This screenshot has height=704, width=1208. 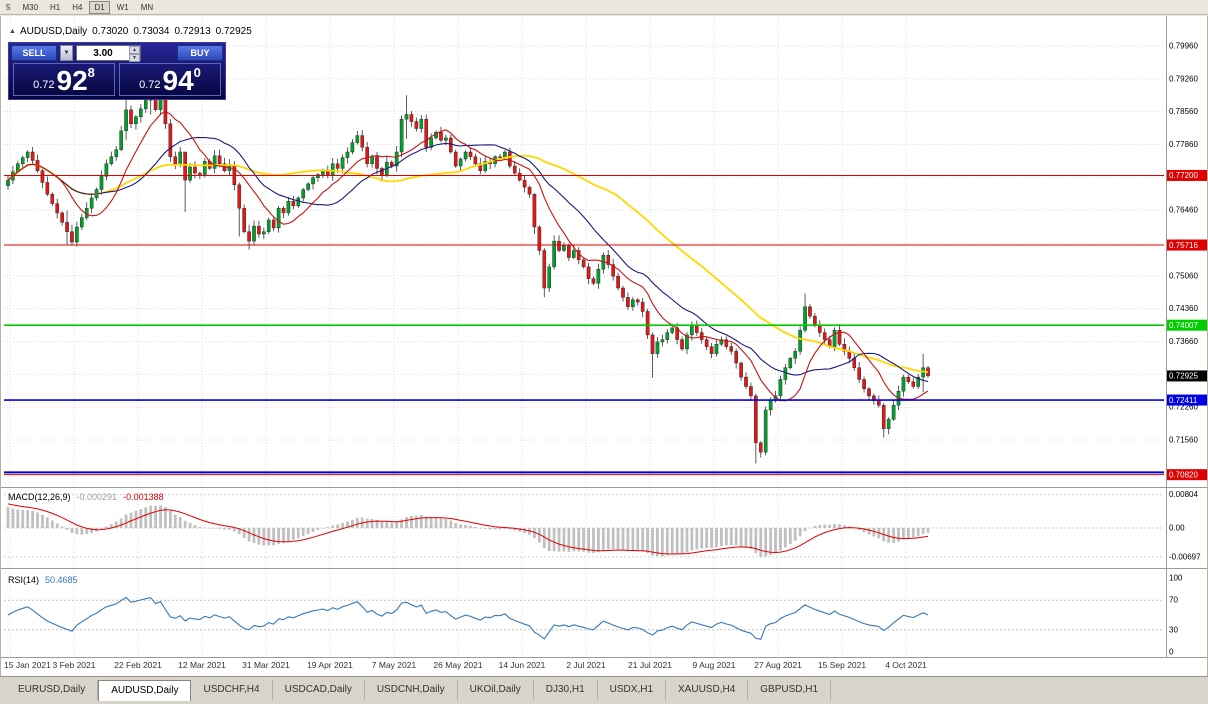 What do you see at coordinates (707, 690) in the screenshot?
I see `chart-tab-xauusd-h4: XAUUSD,H4` at bounding box center [707, 690].